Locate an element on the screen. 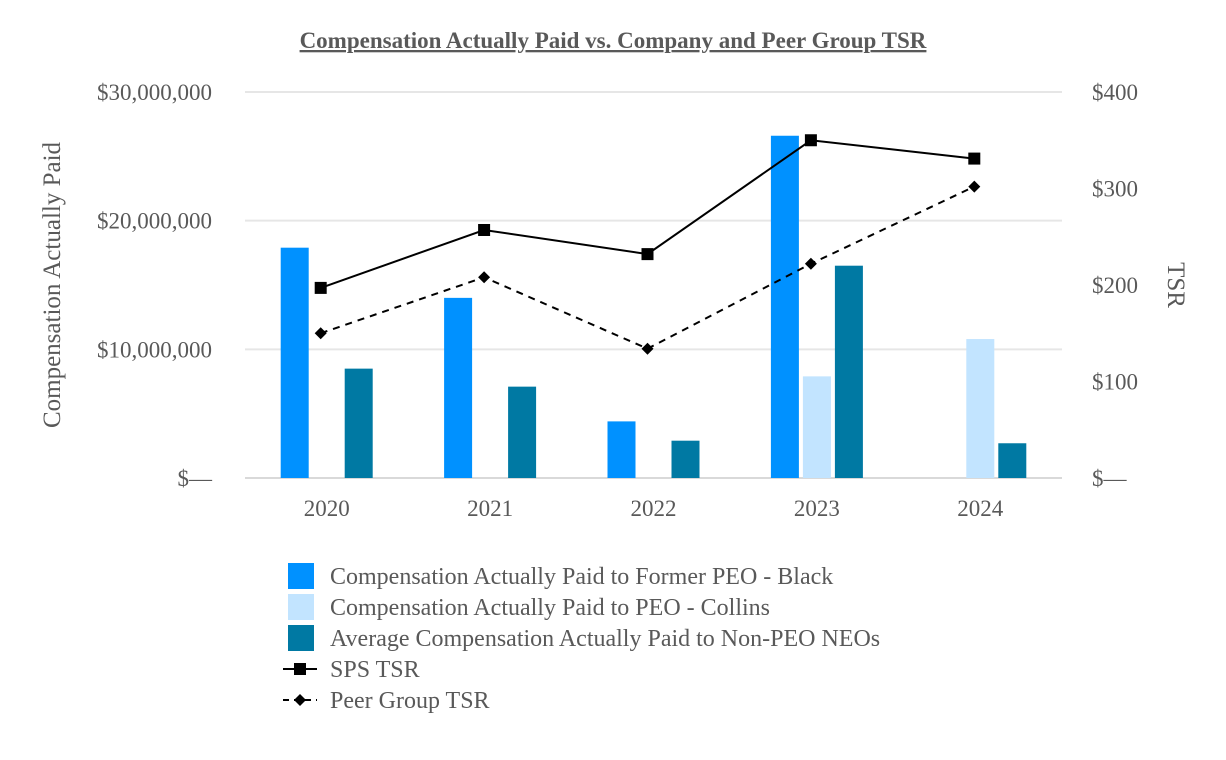  x-tick-label: 2022 is located at coordinates (654, 508).